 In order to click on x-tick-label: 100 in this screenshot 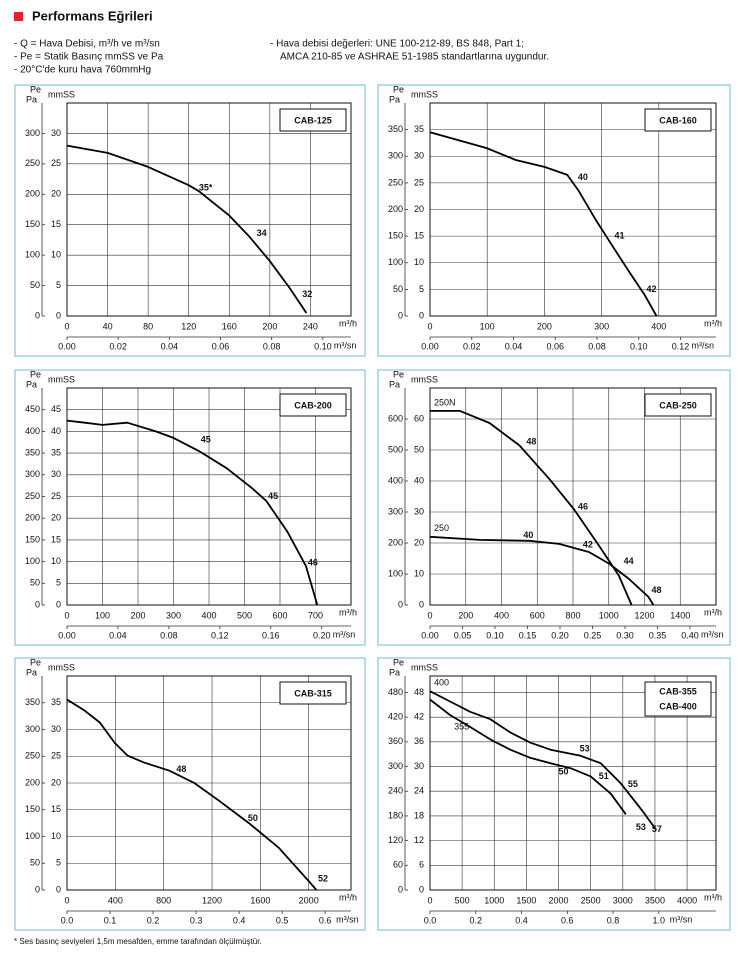, I will do `click(102, 615)`.